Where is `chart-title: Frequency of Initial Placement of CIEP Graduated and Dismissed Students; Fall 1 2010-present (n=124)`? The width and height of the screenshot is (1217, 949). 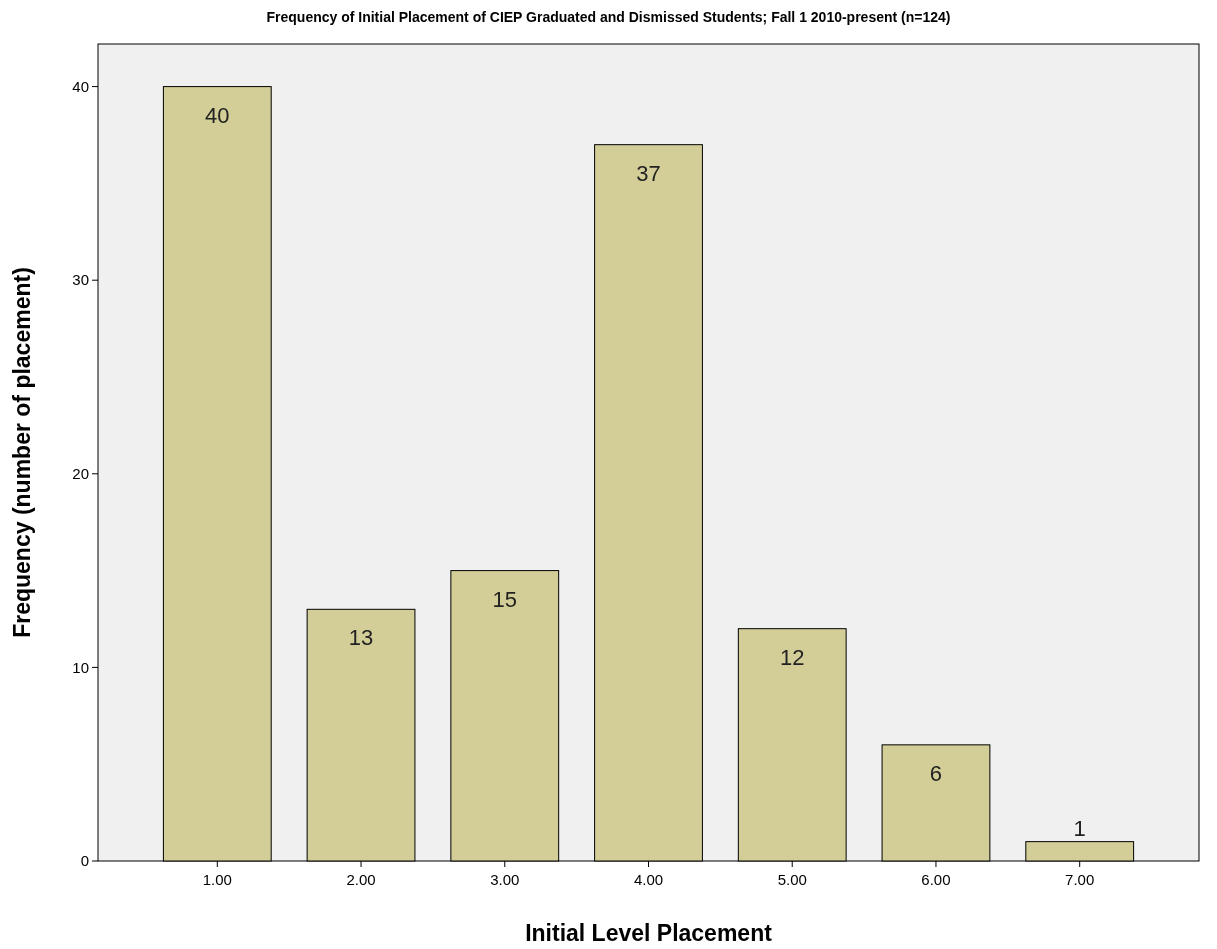 chart-title: Frequency of Initial Placement of CIEP Graduated and Dismissed Students; Fall 1 2010-present (n=124) is located at coordinates (608, 17).